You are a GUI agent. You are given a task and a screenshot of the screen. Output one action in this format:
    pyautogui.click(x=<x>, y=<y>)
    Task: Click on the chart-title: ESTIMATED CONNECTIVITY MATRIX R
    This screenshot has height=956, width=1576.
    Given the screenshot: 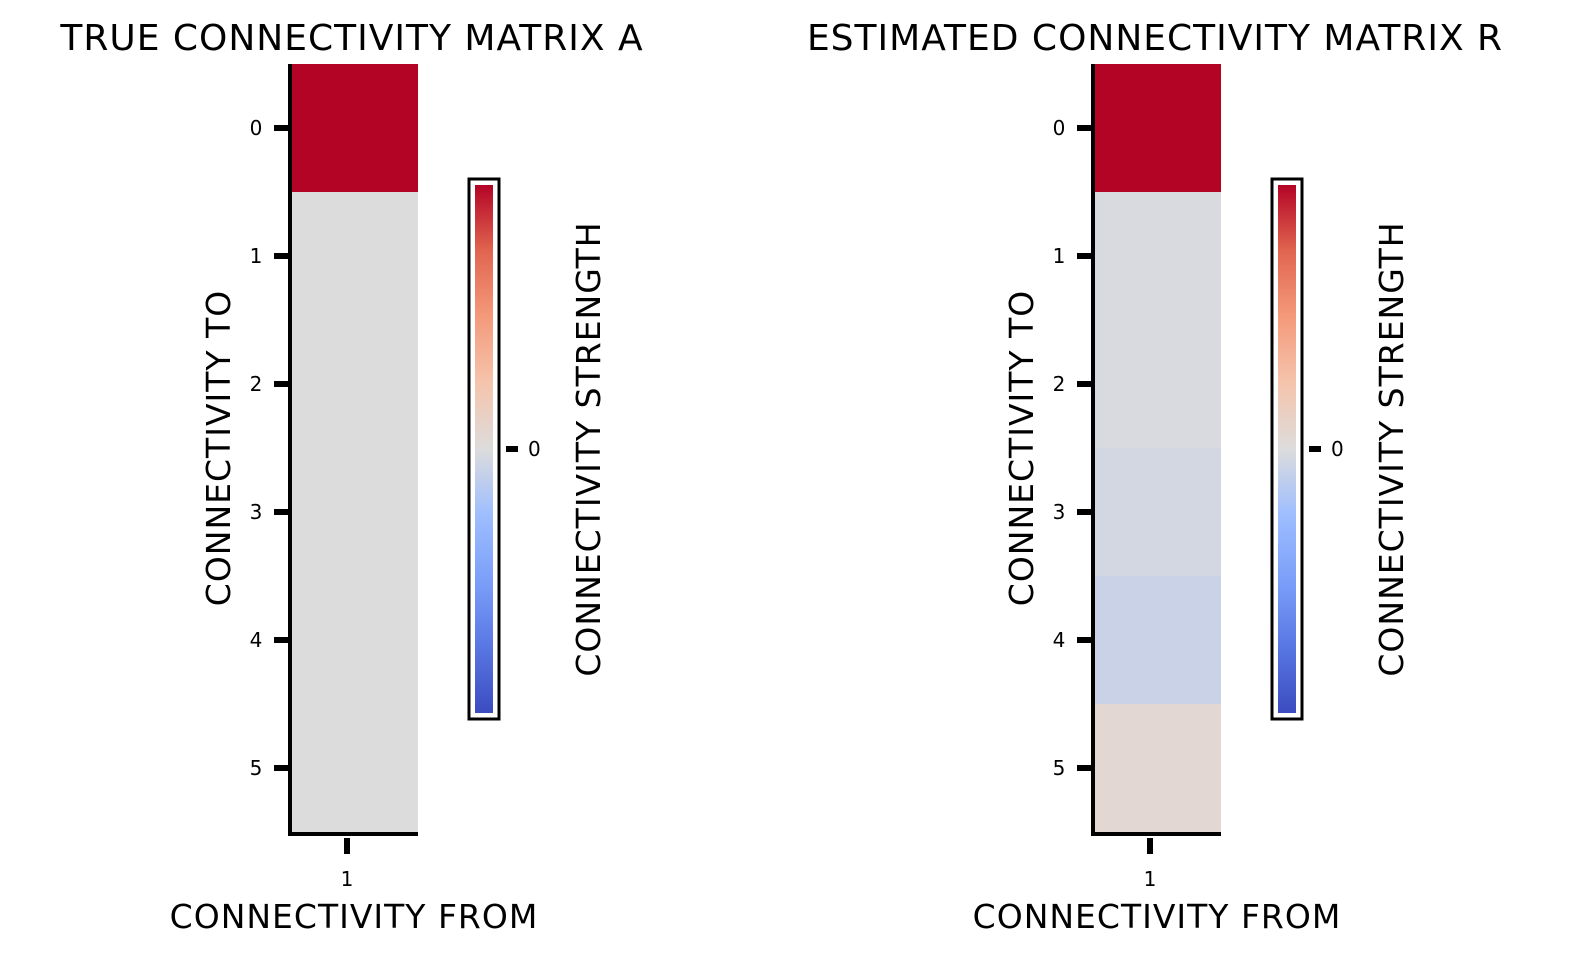 What is the action you would take?
    pyautogui.click(x=1155, y=38)
    